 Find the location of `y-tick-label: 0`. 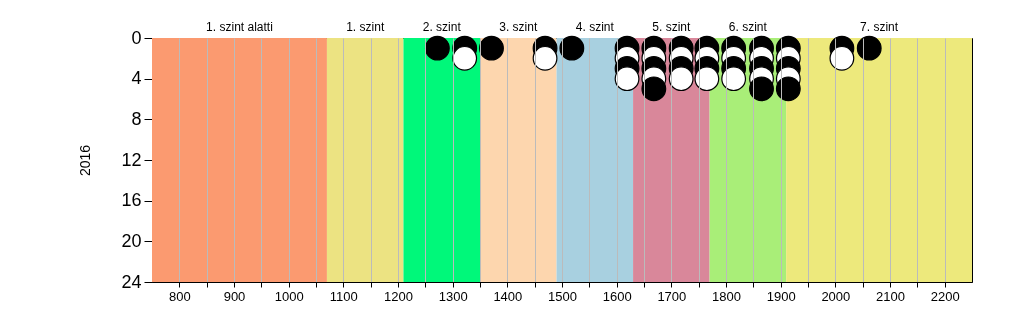

y-tick-label: 0 is located at coordinates (136, 37).